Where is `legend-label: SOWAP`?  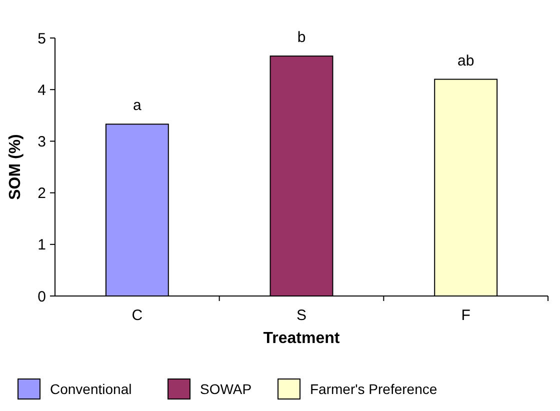 legend-label: SOWAP is located at coordinates (226, 389).